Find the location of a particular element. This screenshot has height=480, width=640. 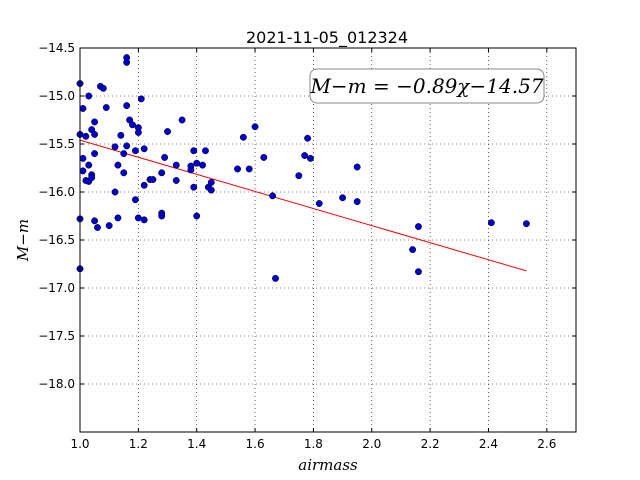

y-axis-label: M−m is located at coordinates (23, 240).